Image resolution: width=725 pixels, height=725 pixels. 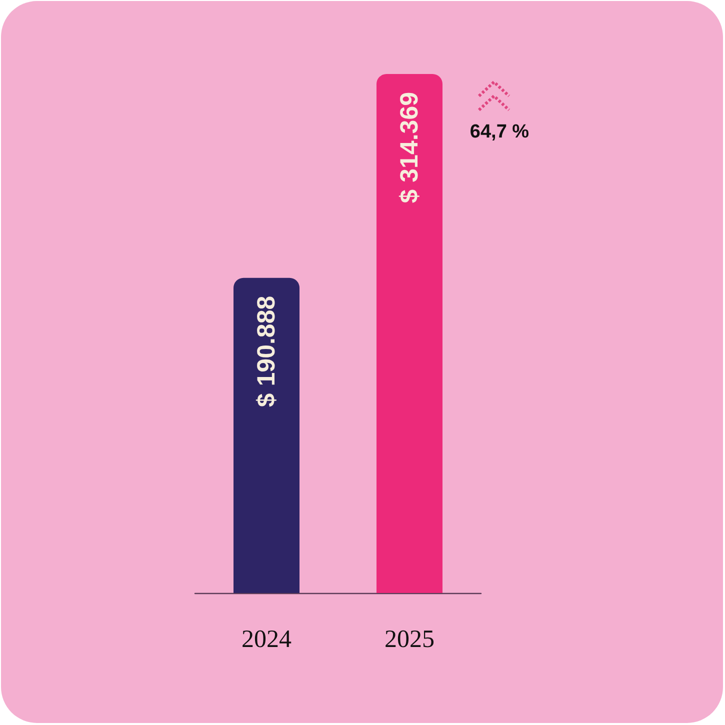 I want to click on x-tick-label: 2025, so click(x=409, y=639).